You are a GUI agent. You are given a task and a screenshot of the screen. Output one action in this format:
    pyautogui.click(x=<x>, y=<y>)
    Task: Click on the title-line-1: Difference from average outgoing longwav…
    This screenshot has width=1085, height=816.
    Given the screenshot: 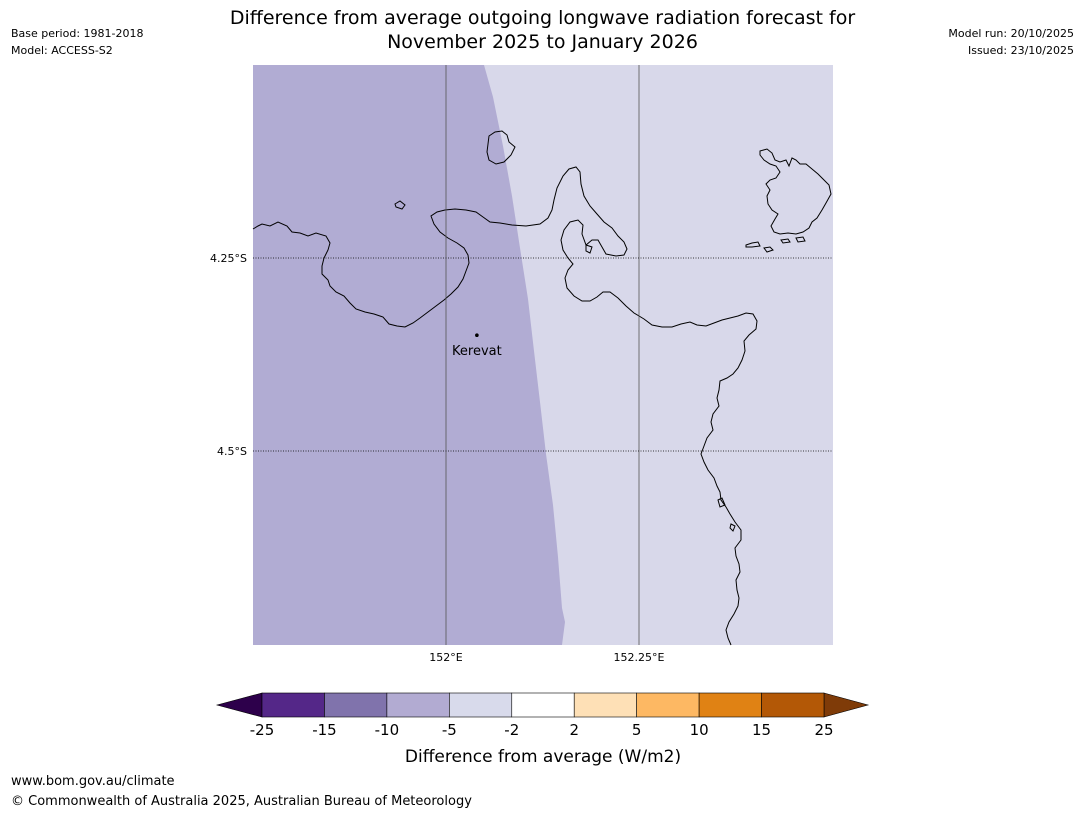 What is the action you would take?
    pyautogui.click(x=542, y=18)
    